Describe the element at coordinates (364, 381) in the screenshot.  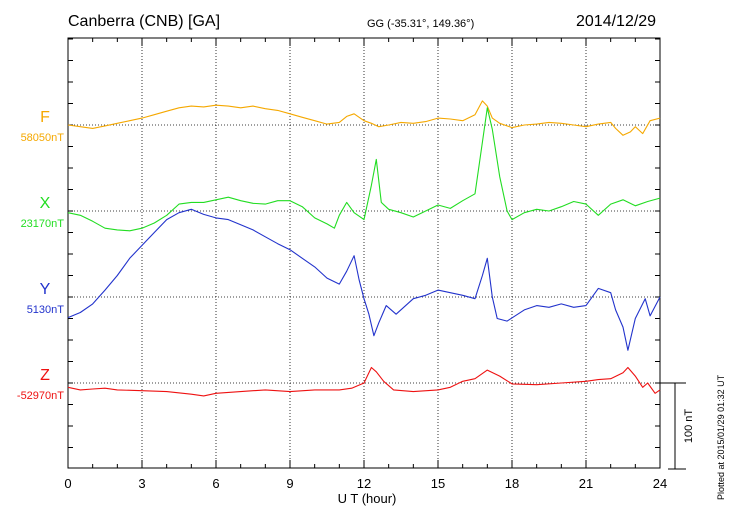
I see `series-line-z` at that location.